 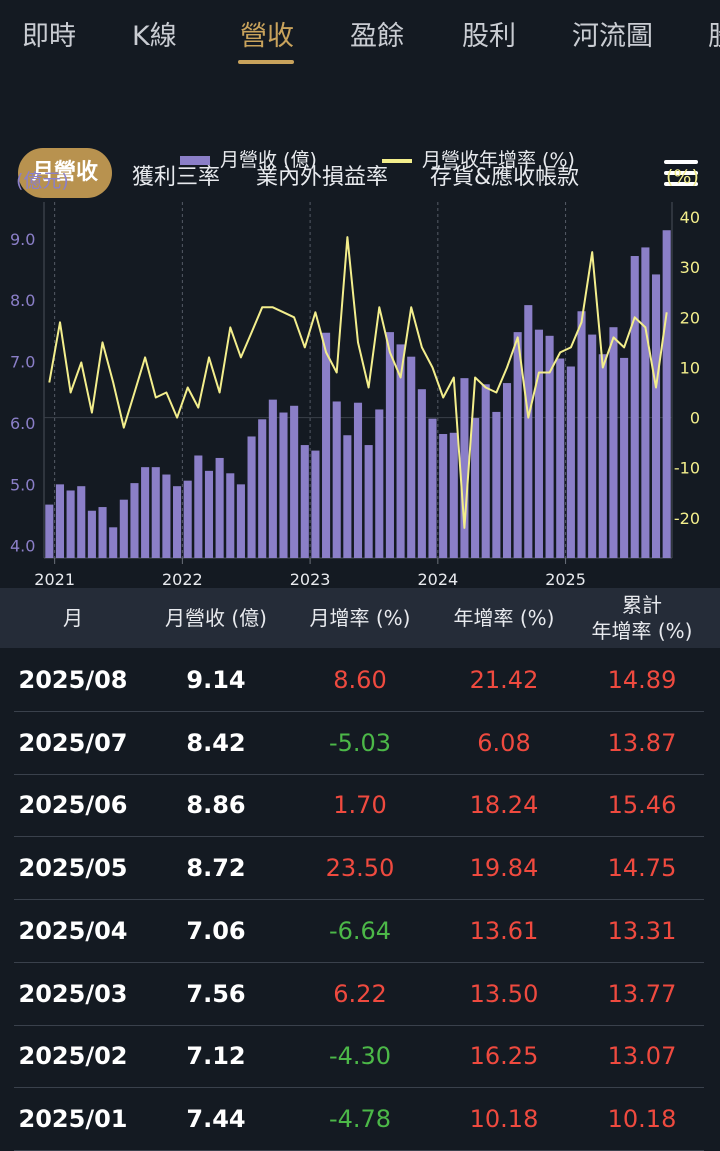 What do you see at coordinates (504, 993) in the screenshot?
I see `cell-yoy: 13.50` at bounding box center [504, 993].